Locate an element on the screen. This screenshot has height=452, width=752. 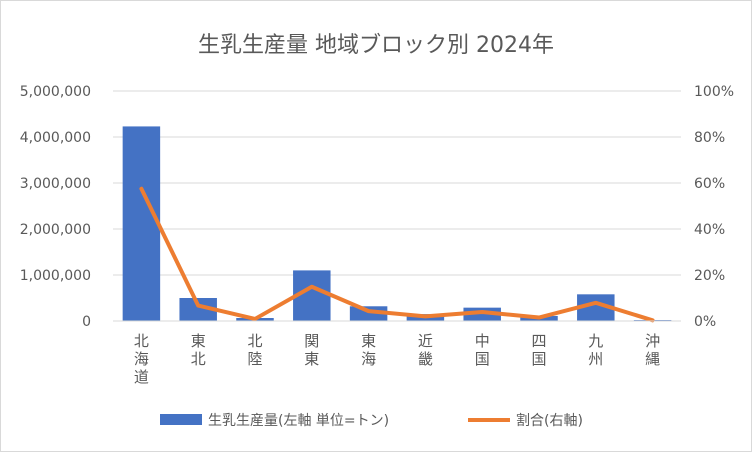
x-tick-label: 北海道 is located at coordinates (141, 359).